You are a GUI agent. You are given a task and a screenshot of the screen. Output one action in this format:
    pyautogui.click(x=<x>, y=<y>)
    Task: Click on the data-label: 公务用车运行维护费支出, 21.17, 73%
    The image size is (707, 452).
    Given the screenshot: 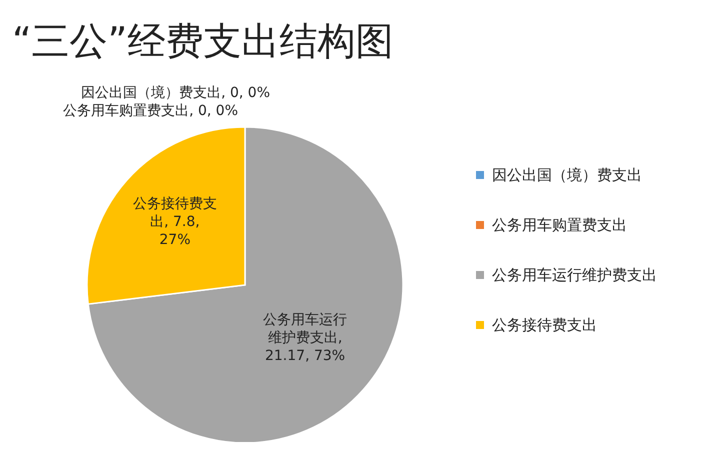 What is the action you would take?
    pyautogui.click(x=305, y=337)
    